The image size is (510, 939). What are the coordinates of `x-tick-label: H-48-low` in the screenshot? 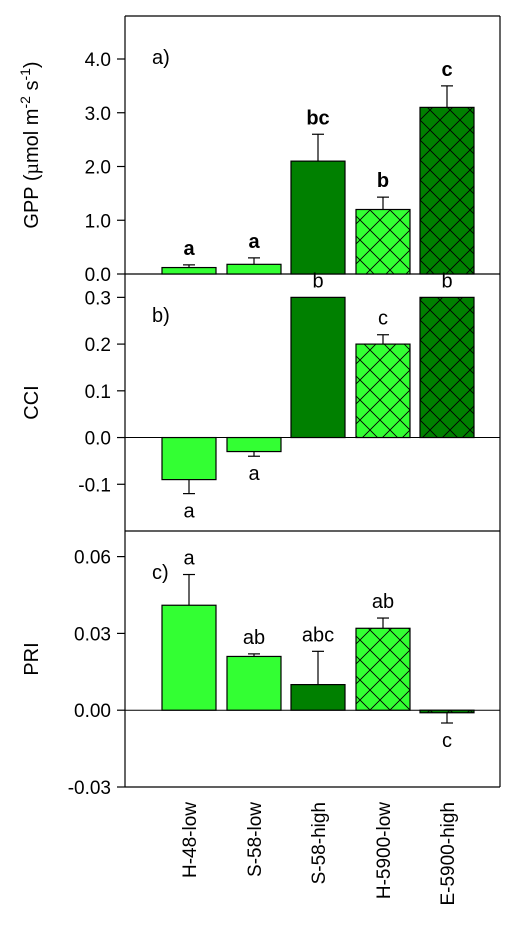 It's located at (190, 840).